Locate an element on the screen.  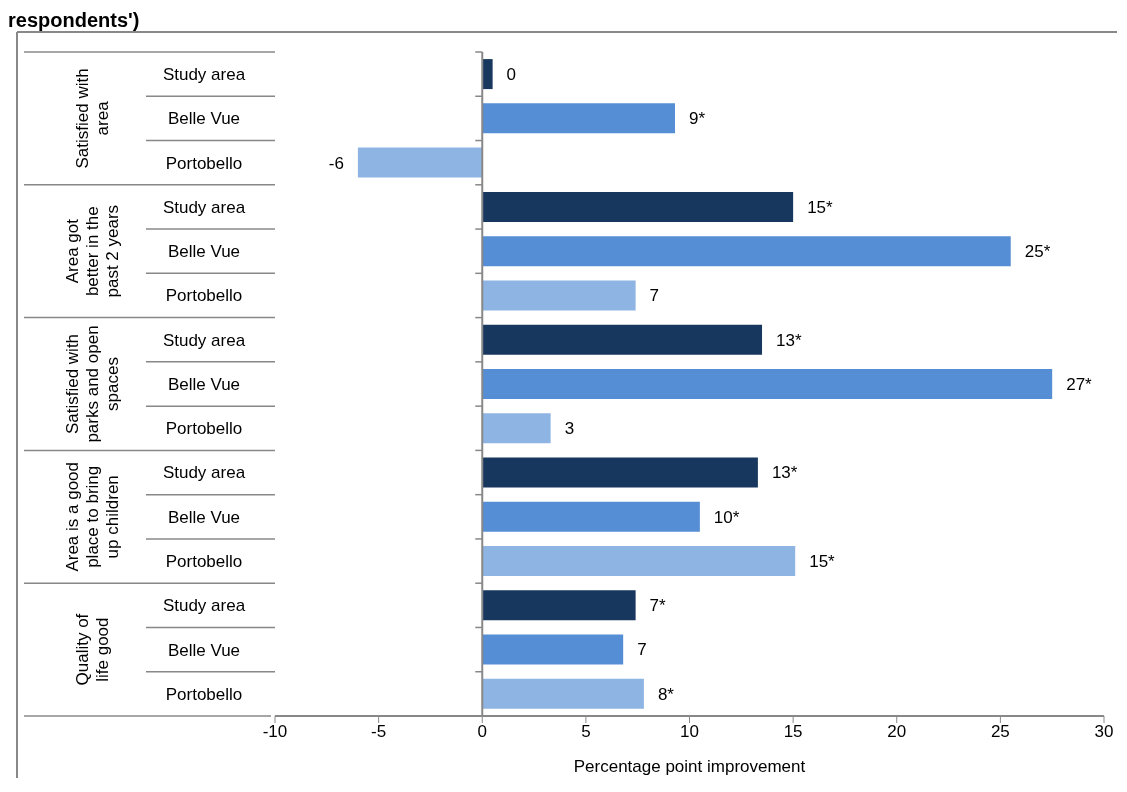
x-tick-label: -5 is located at coordinates (379, 732).